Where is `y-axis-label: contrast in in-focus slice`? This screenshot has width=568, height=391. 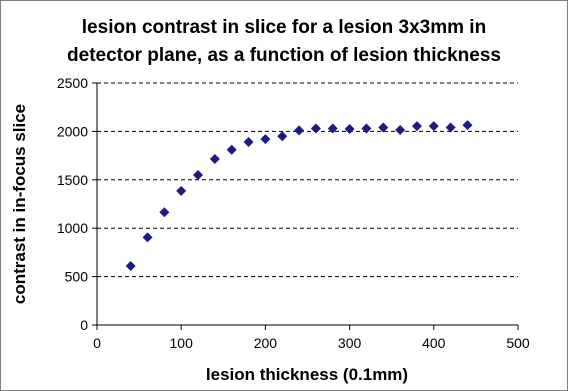
y-axis-label: contrast in in-focus slice is located at coordinates (19, 204).